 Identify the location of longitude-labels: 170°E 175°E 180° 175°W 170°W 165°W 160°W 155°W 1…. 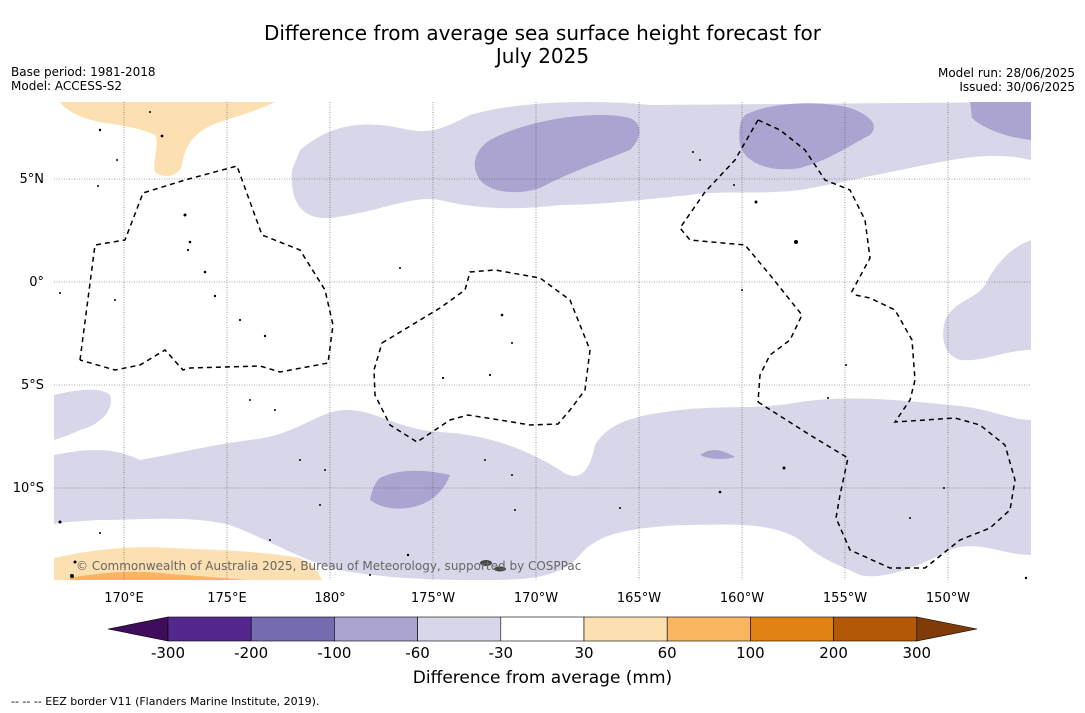
(537, 598).